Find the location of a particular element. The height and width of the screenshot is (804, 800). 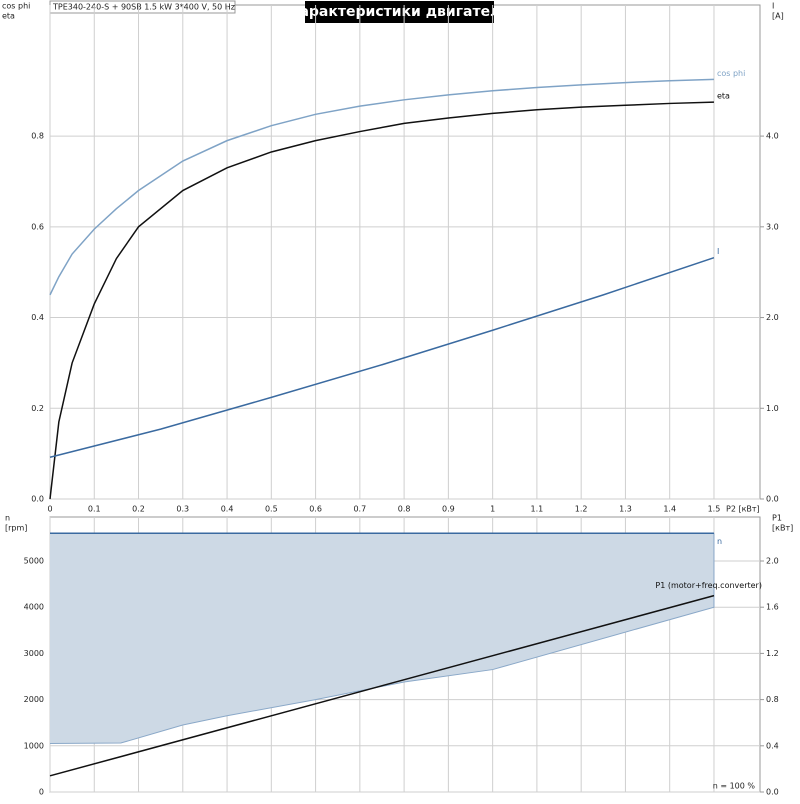

x-tick-label: 0.9 is located at coordinates (448, 509).